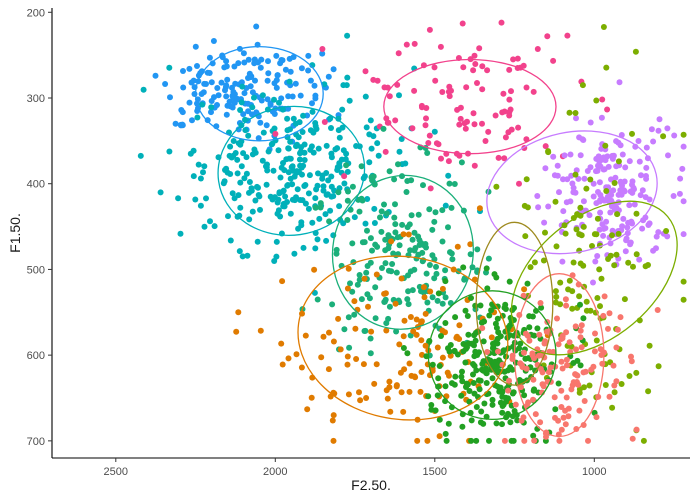  I want to click on x-tick-label: 1000, so click(594, 472).